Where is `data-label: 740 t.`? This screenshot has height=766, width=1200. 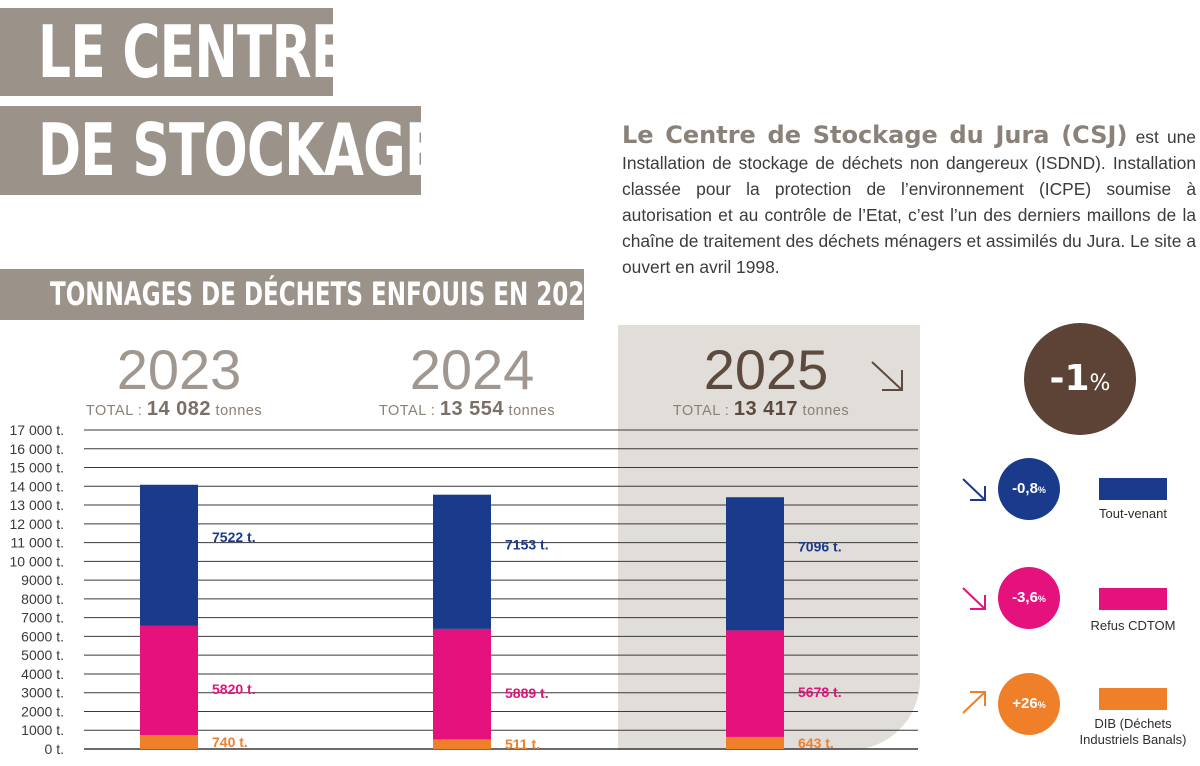
data-label: 740 t. is located at coordinates (230, 742).